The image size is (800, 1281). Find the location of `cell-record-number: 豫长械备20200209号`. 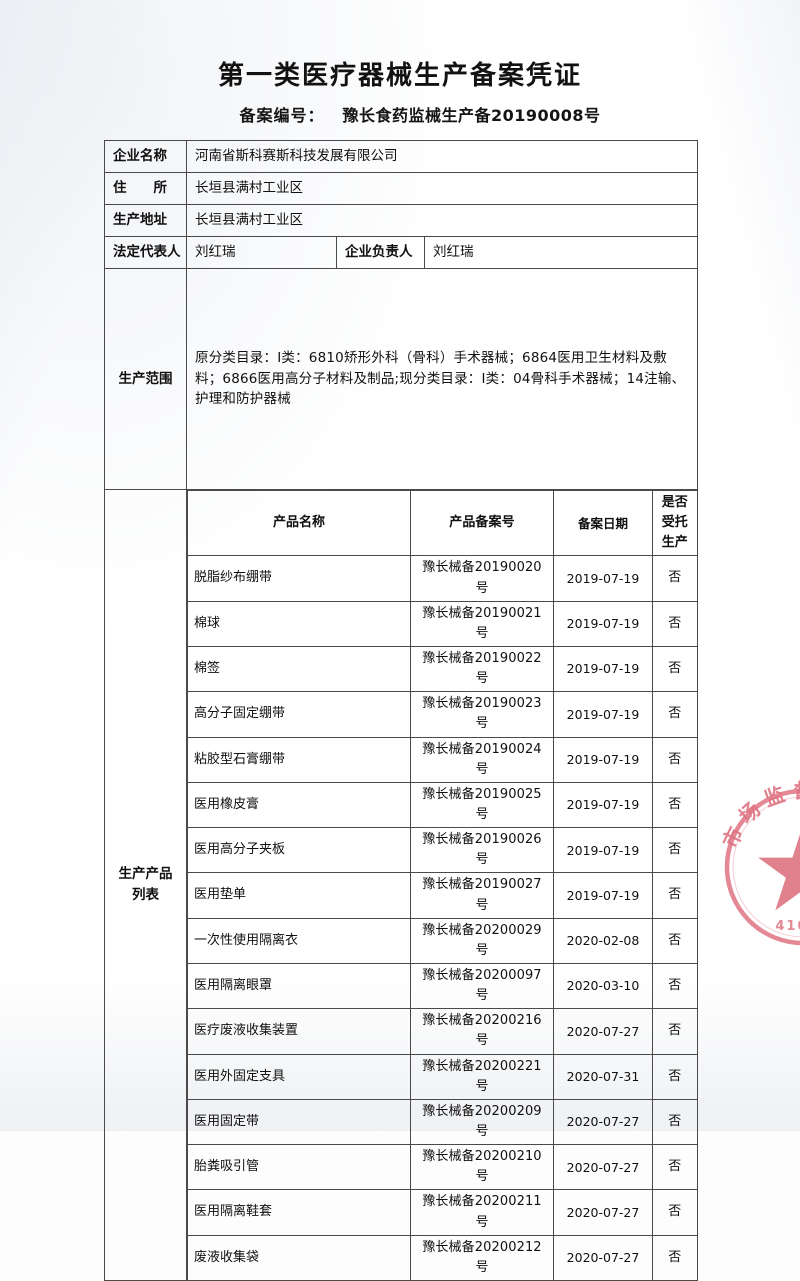

cell-record-number: 豫长械备20200209号 is located at coordinates (482, 1122).